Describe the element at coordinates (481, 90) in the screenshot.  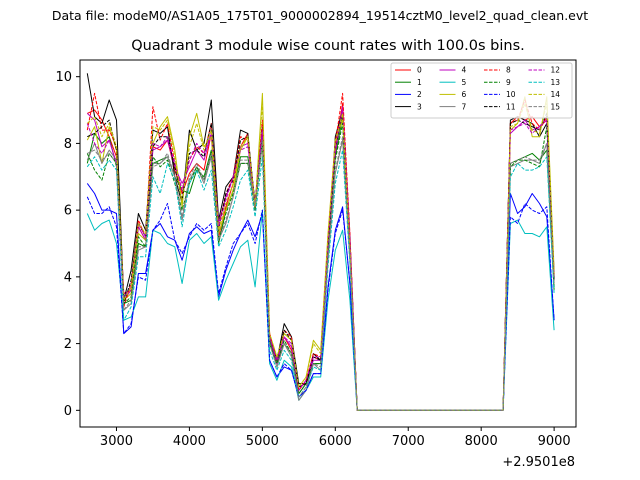
I see `legend-box` at that location.